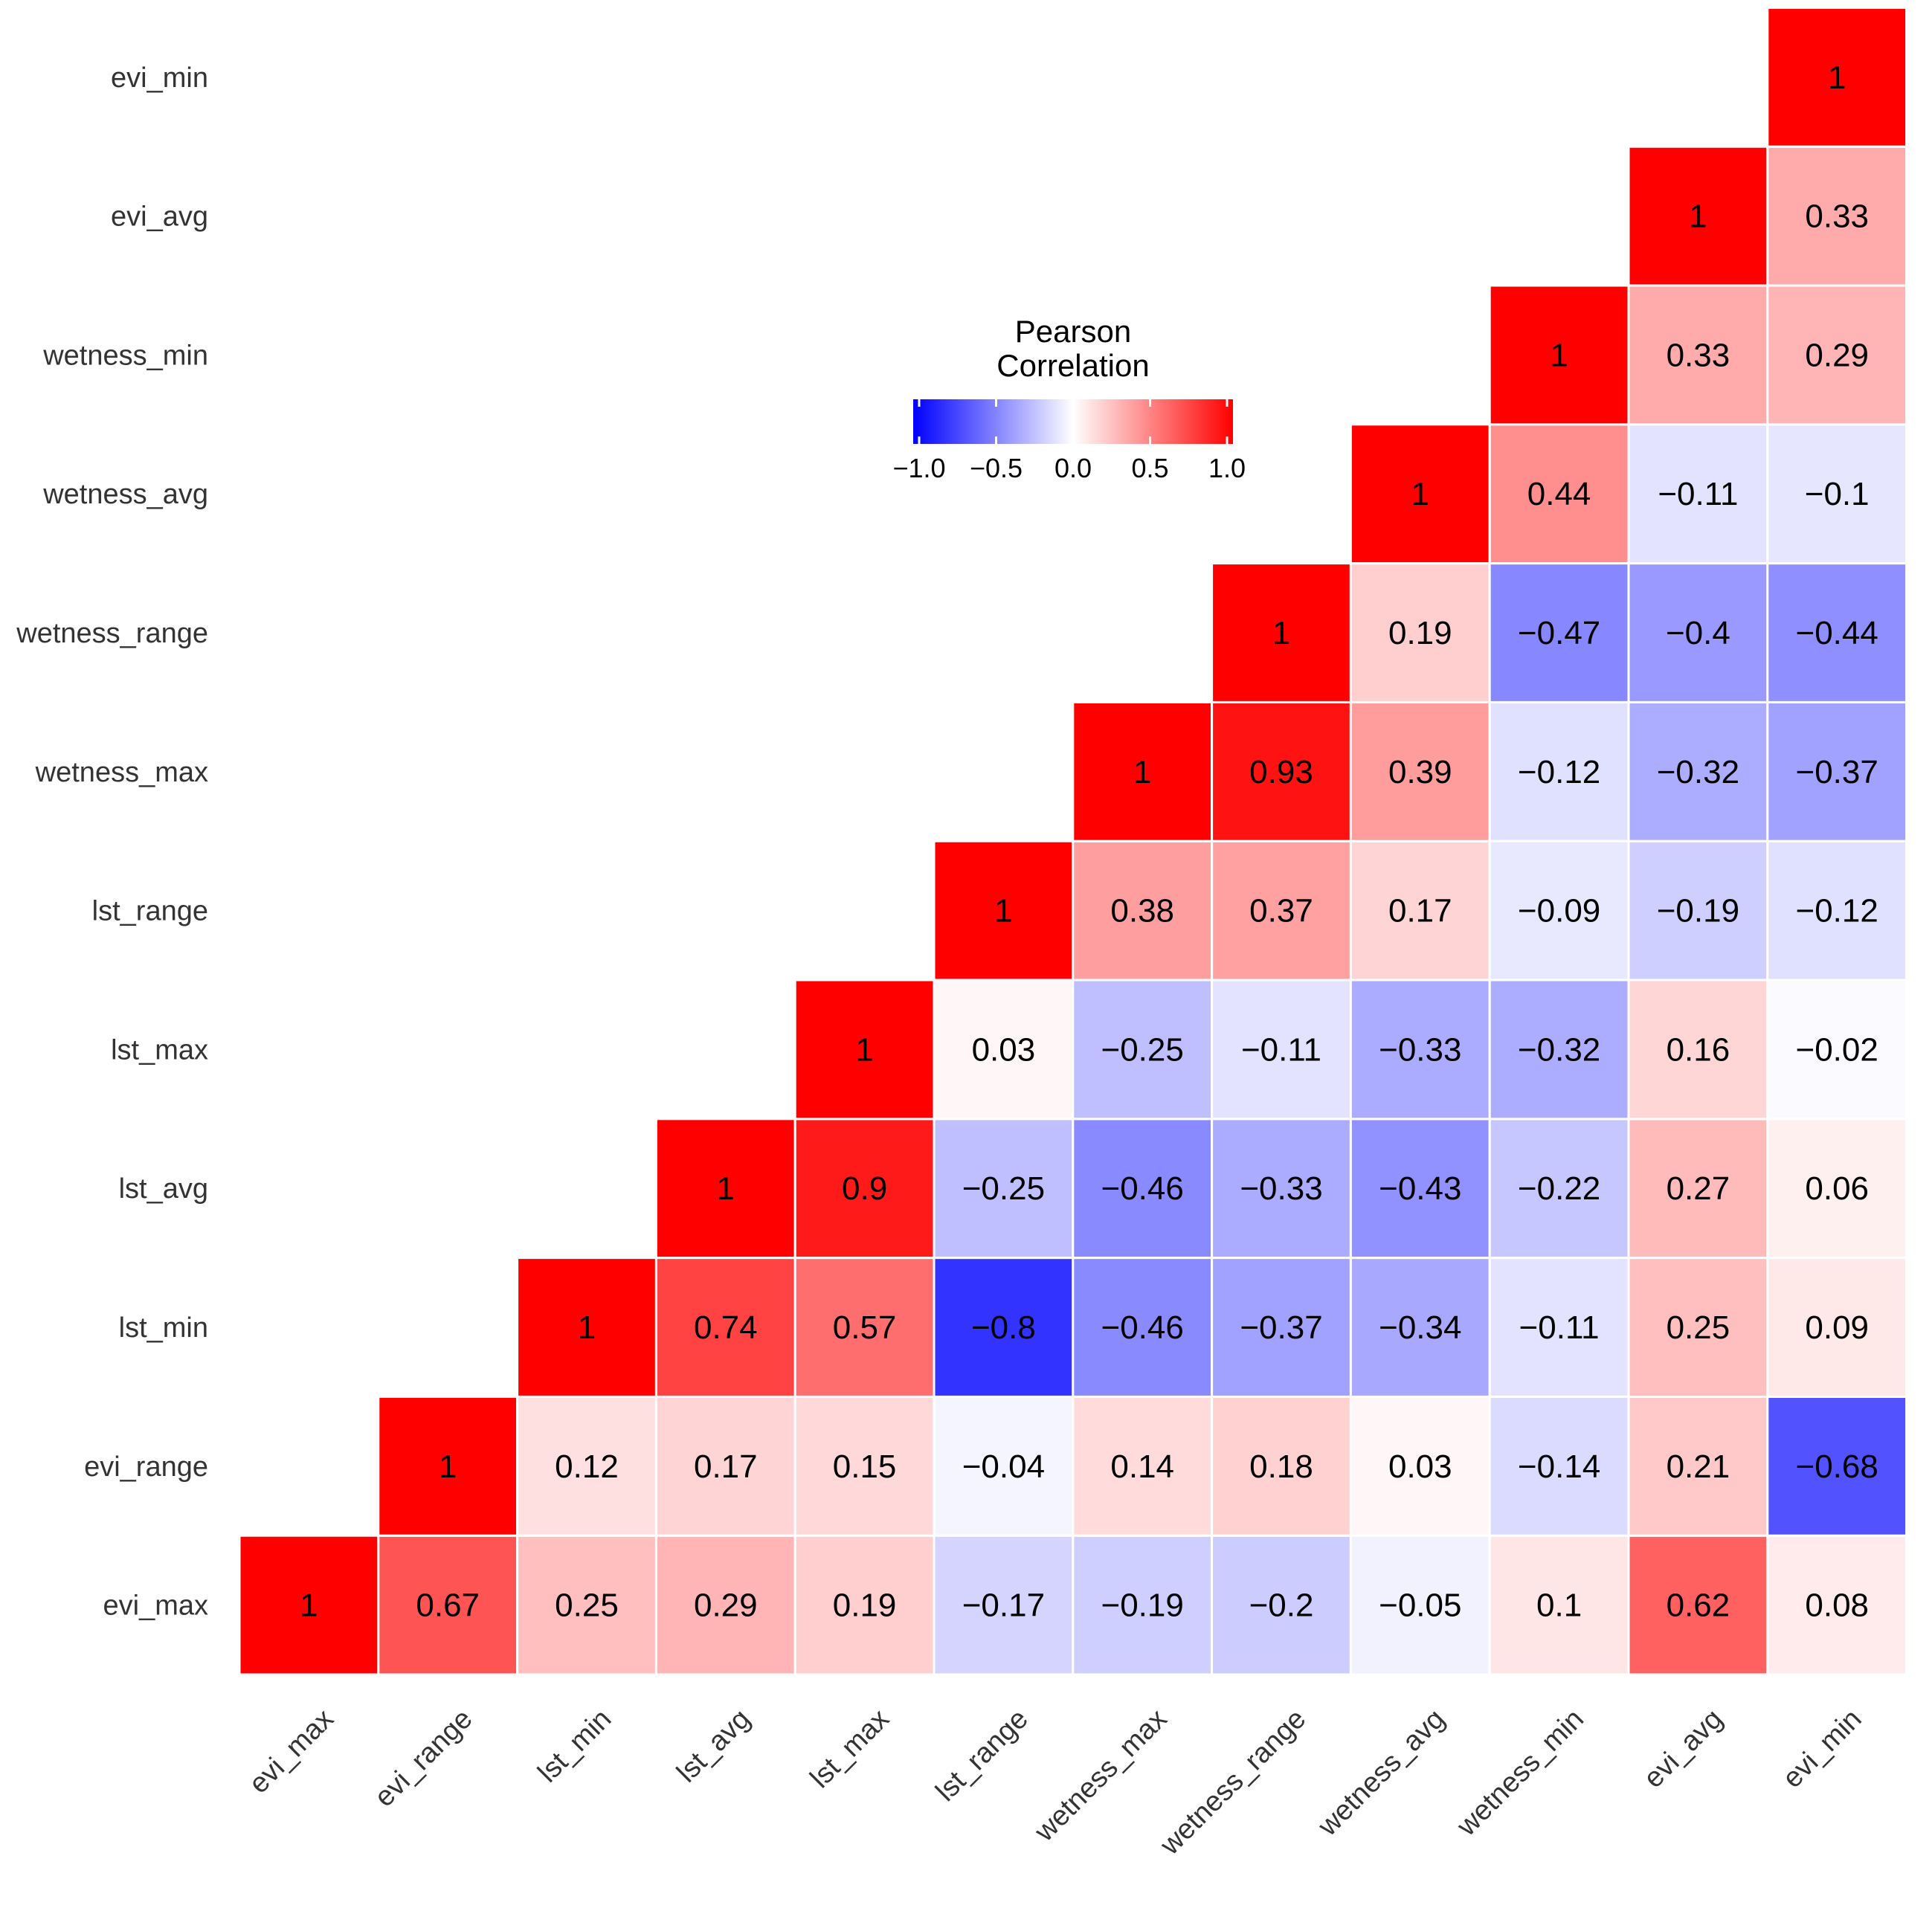 This screenshot has width=1932, height=1908. I want to click on cell-value-lst_max-evi_avg: 0.16, so click(1698, 1049).